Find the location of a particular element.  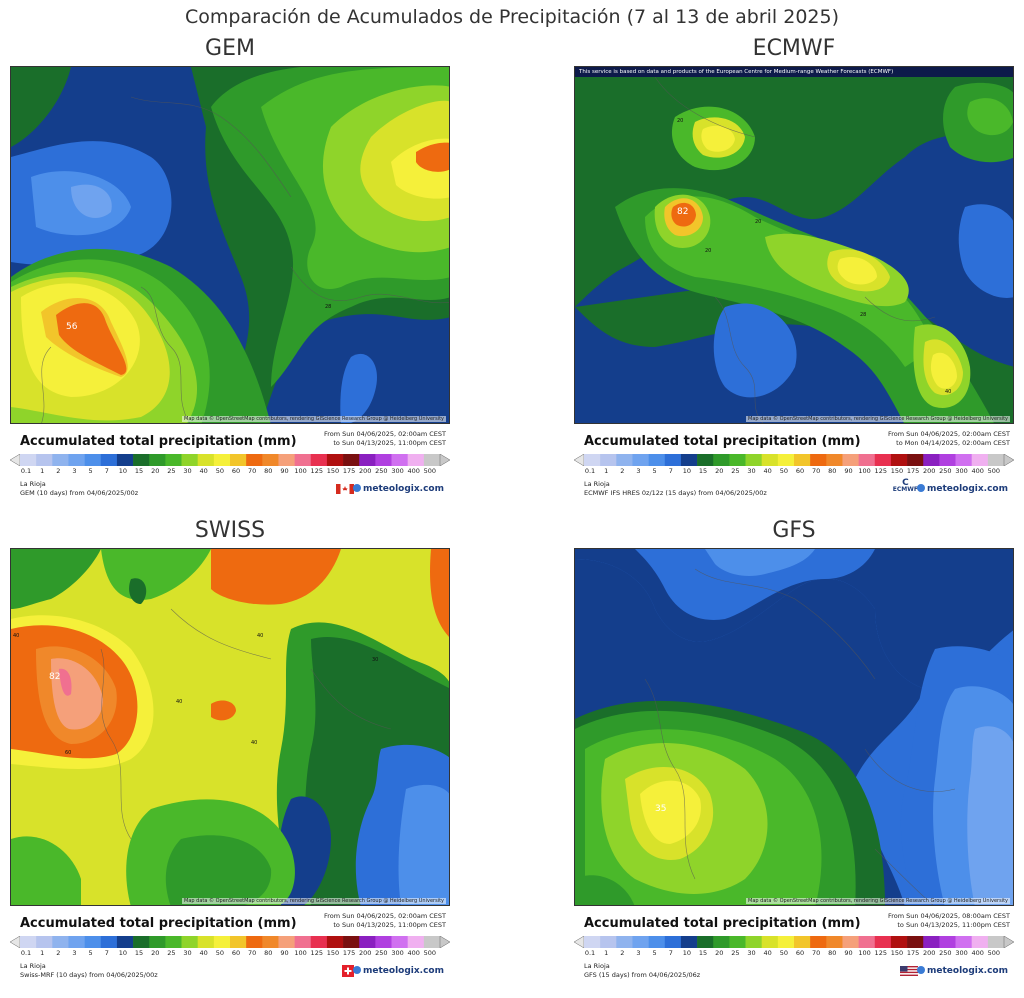

scale-tick-label: 70 is located at coordinates (816, 471).